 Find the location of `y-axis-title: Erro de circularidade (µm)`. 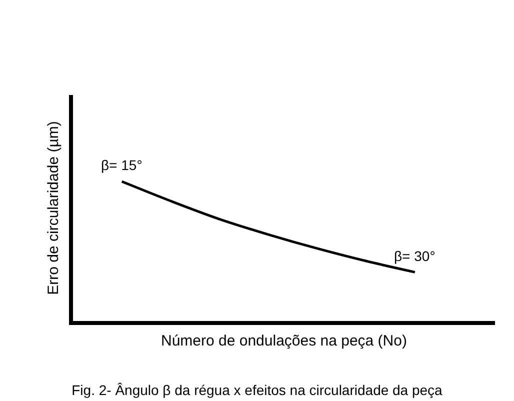

y-axis-title: Erro de circularidade (µm) is located at coordinates (53, 208).